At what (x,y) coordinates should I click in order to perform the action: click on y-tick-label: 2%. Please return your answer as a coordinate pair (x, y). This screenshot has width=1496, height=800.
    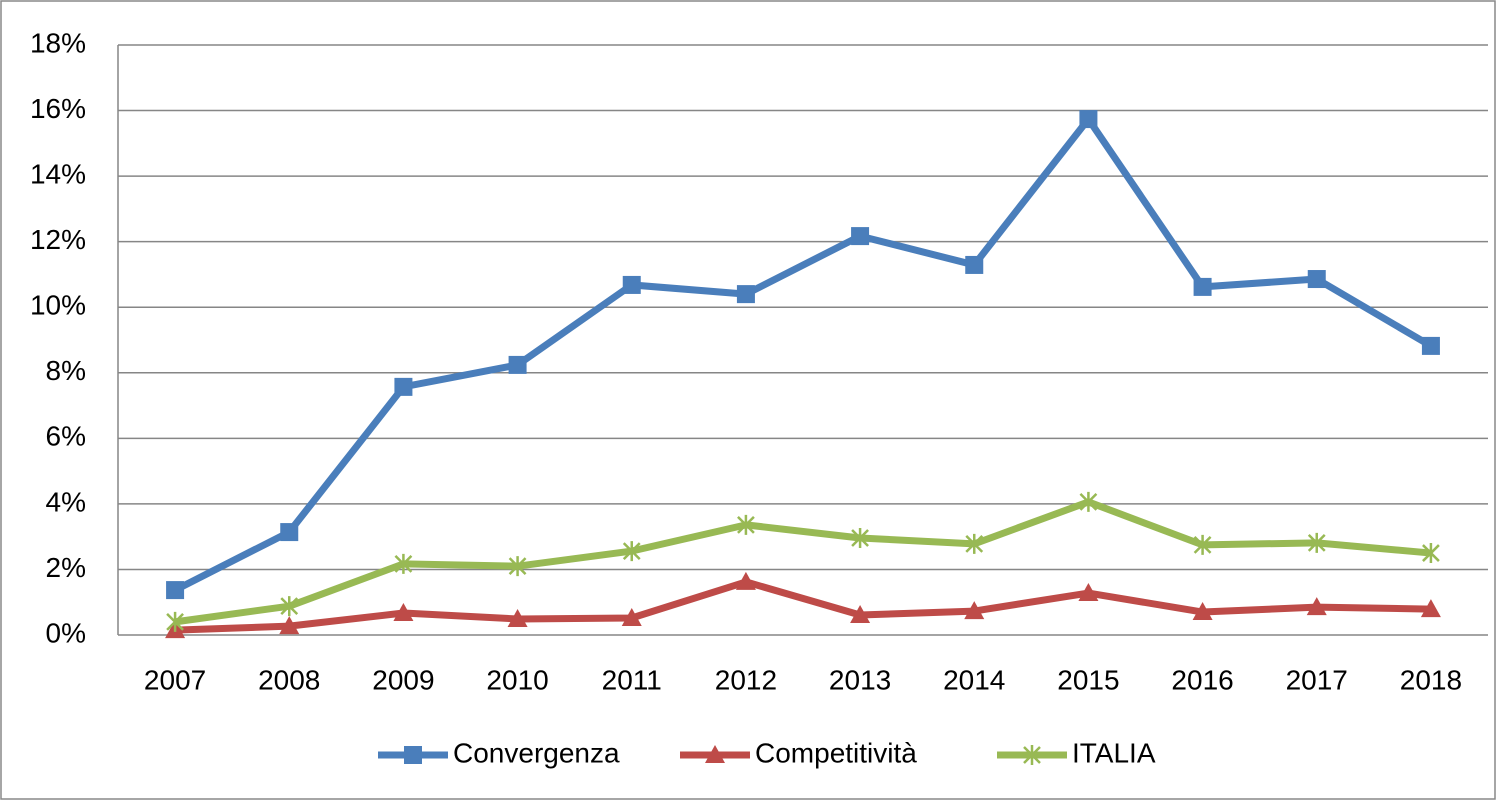
    Looking at the image, I should click on (66, 567).